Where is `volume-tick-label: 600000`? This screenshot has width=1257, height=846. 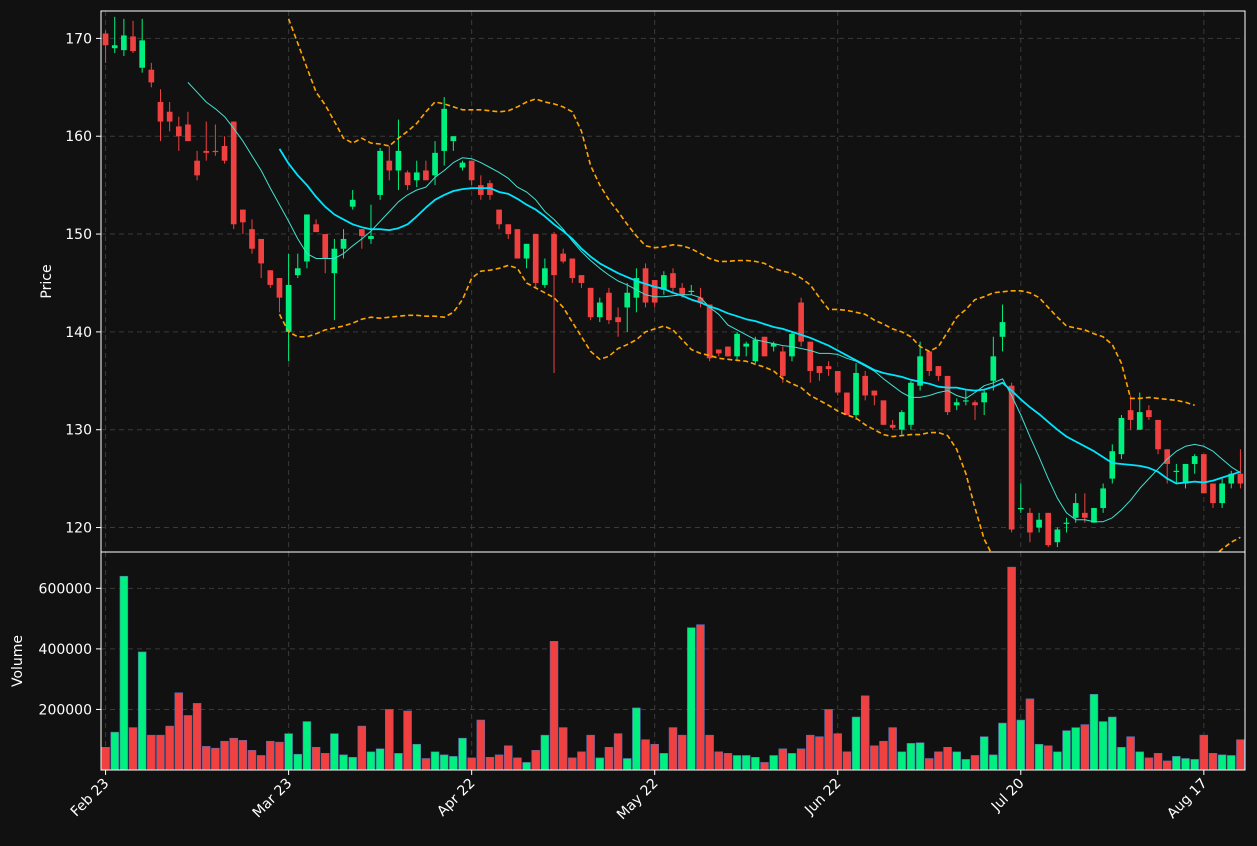 volume-tick-label: 600000 is located at coordinates (65, 589).